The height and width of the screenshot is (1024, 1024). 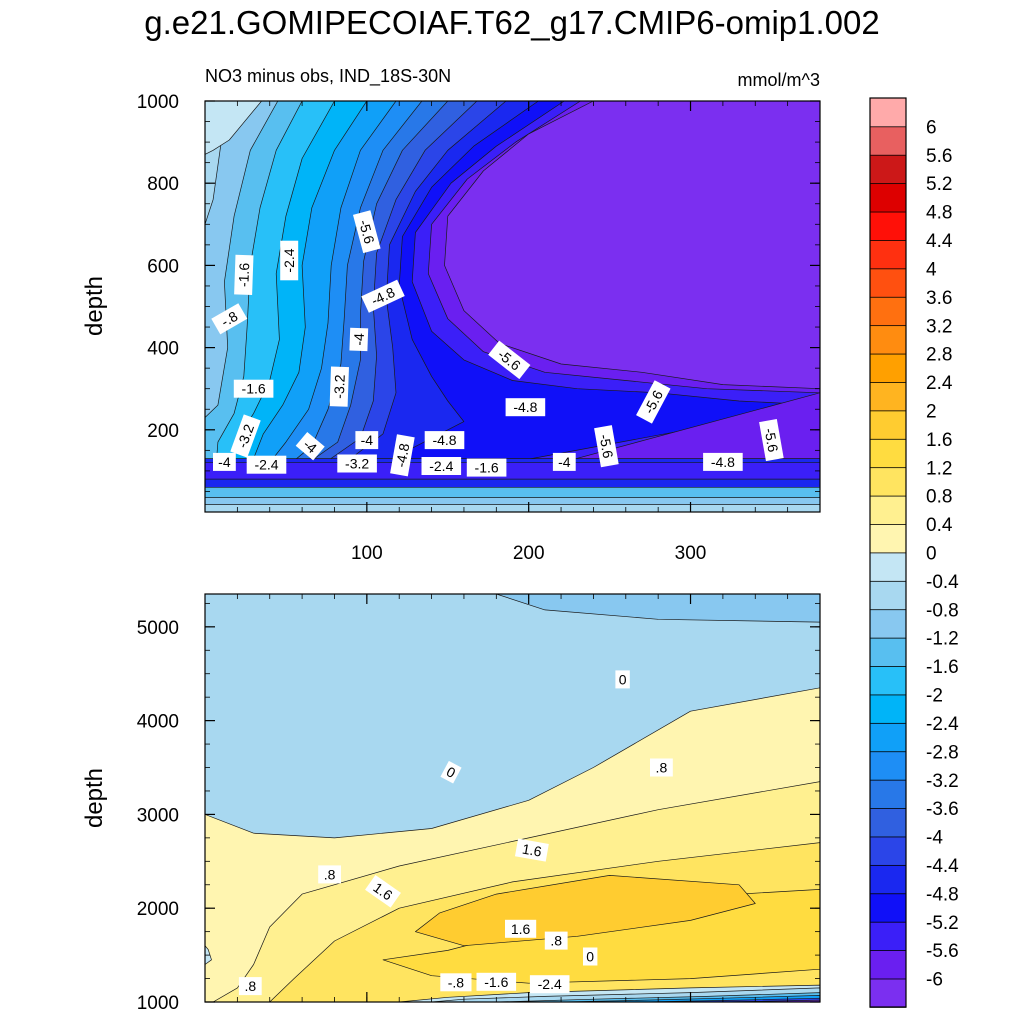 What do you see at coordinates (939, 213) in the screenshot?
I see `colorbar-label: 4.8` at bounding box center [939, 213].